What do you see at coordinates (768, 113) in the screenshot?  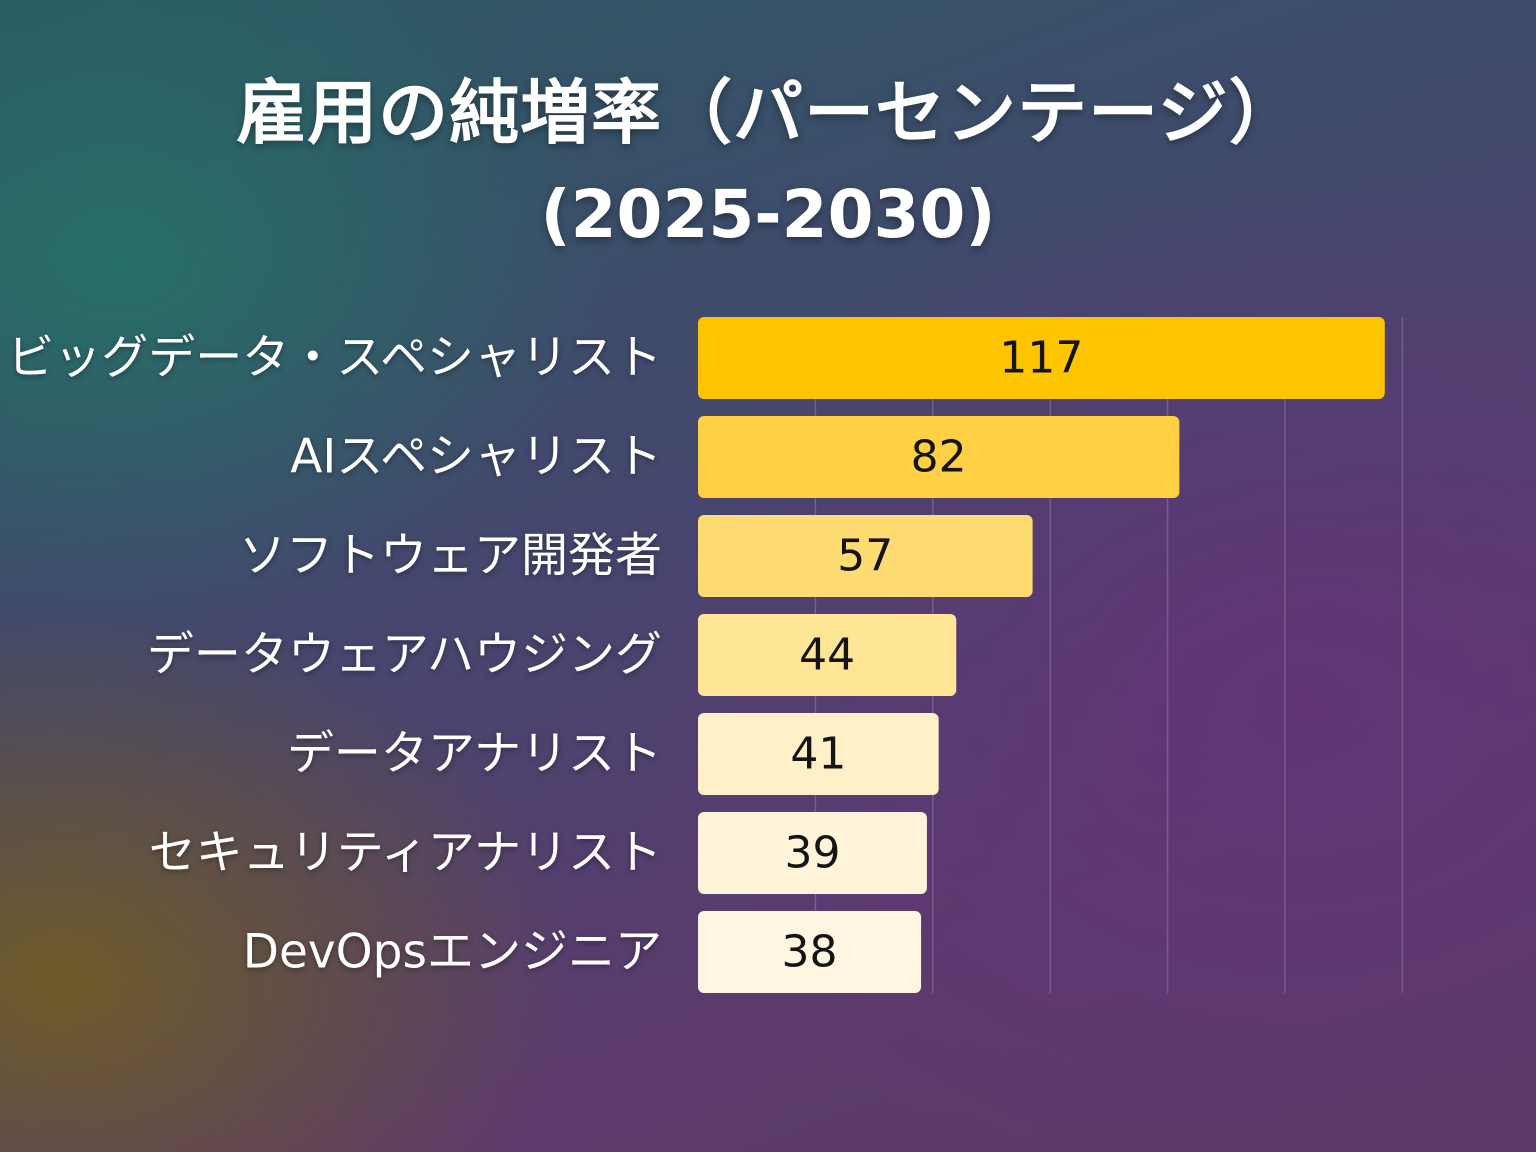 I see `chart-title-line-1: 雇用の純増率（パーセンテージ）` at bounding box center [768, 113].